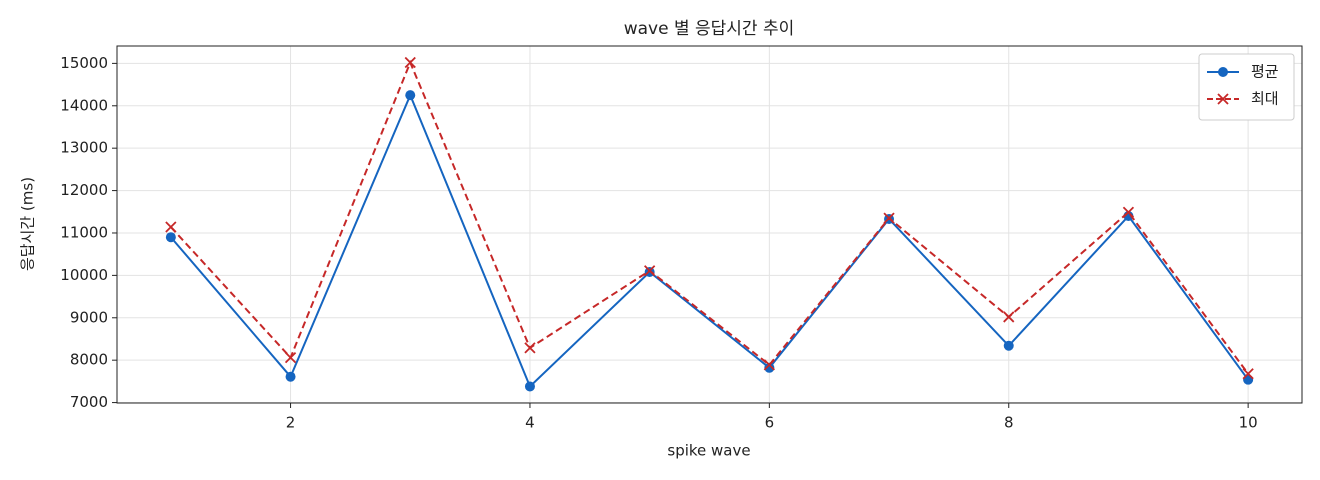 The image size is (1320, 480). Describe the element at coordinates (770, 423) in the screenshot. I see `x-tick-label: 6` at that location.